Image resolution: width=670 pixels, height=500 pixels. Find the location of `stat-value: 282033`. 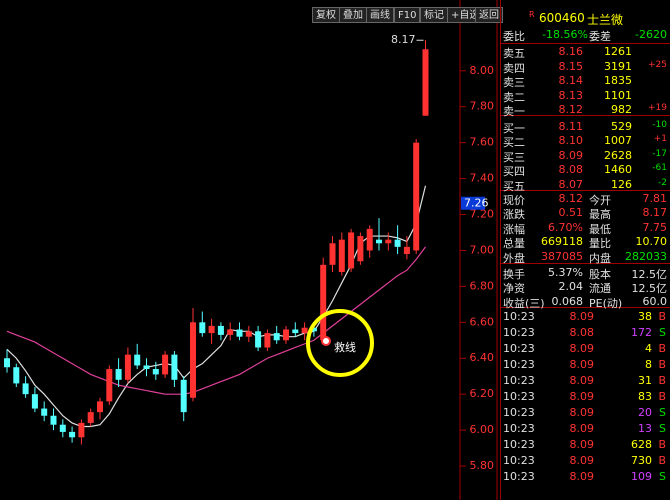

stat-value: 282033 is located at coordinates (646, 256).